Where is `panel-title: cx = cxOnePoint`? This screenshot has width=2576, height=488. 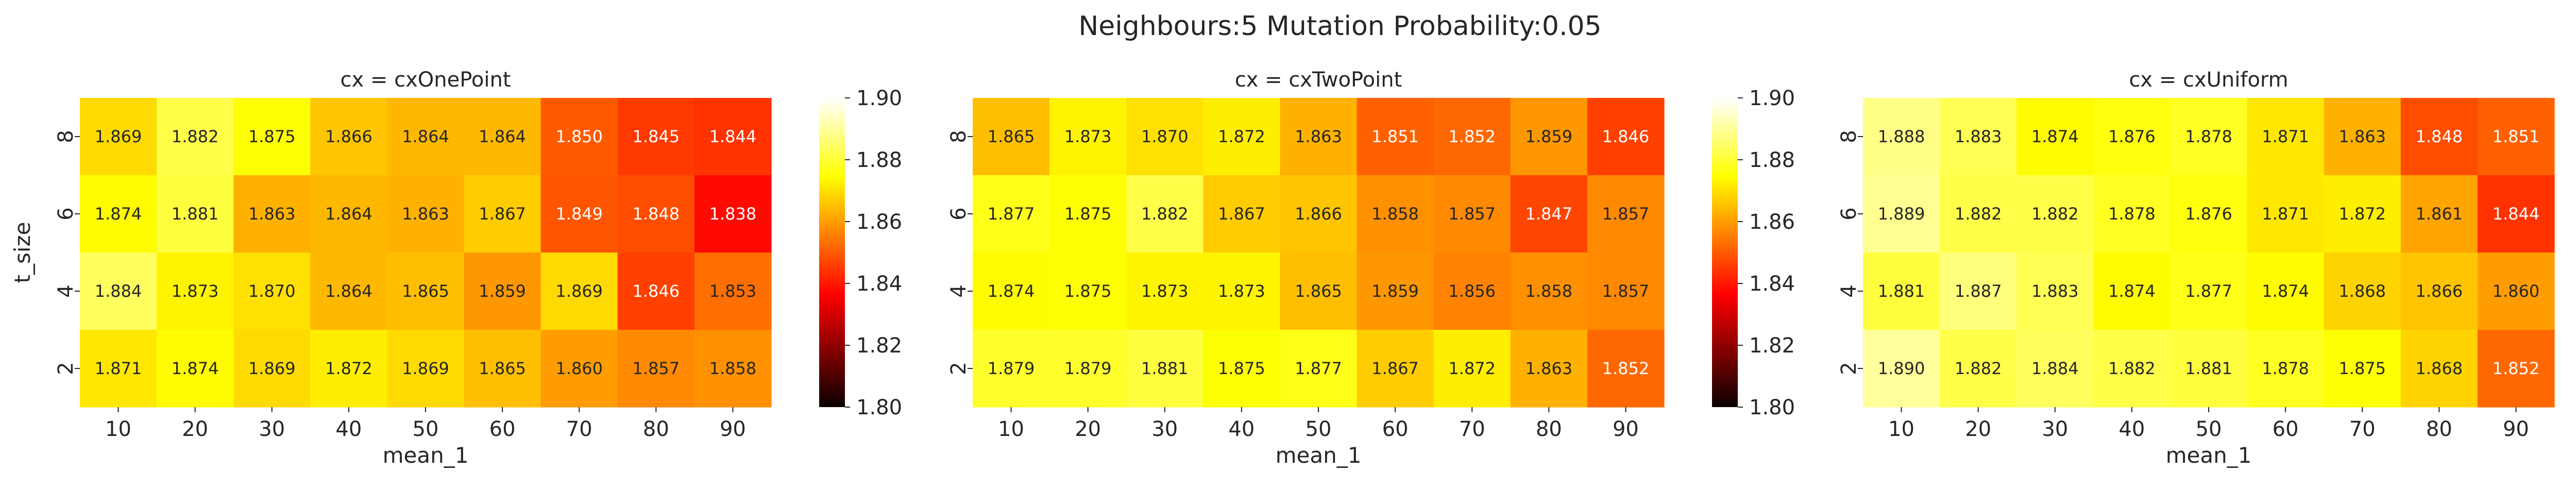 panel-title: cx = cxOnePoint is located at coordinates (425, 80).